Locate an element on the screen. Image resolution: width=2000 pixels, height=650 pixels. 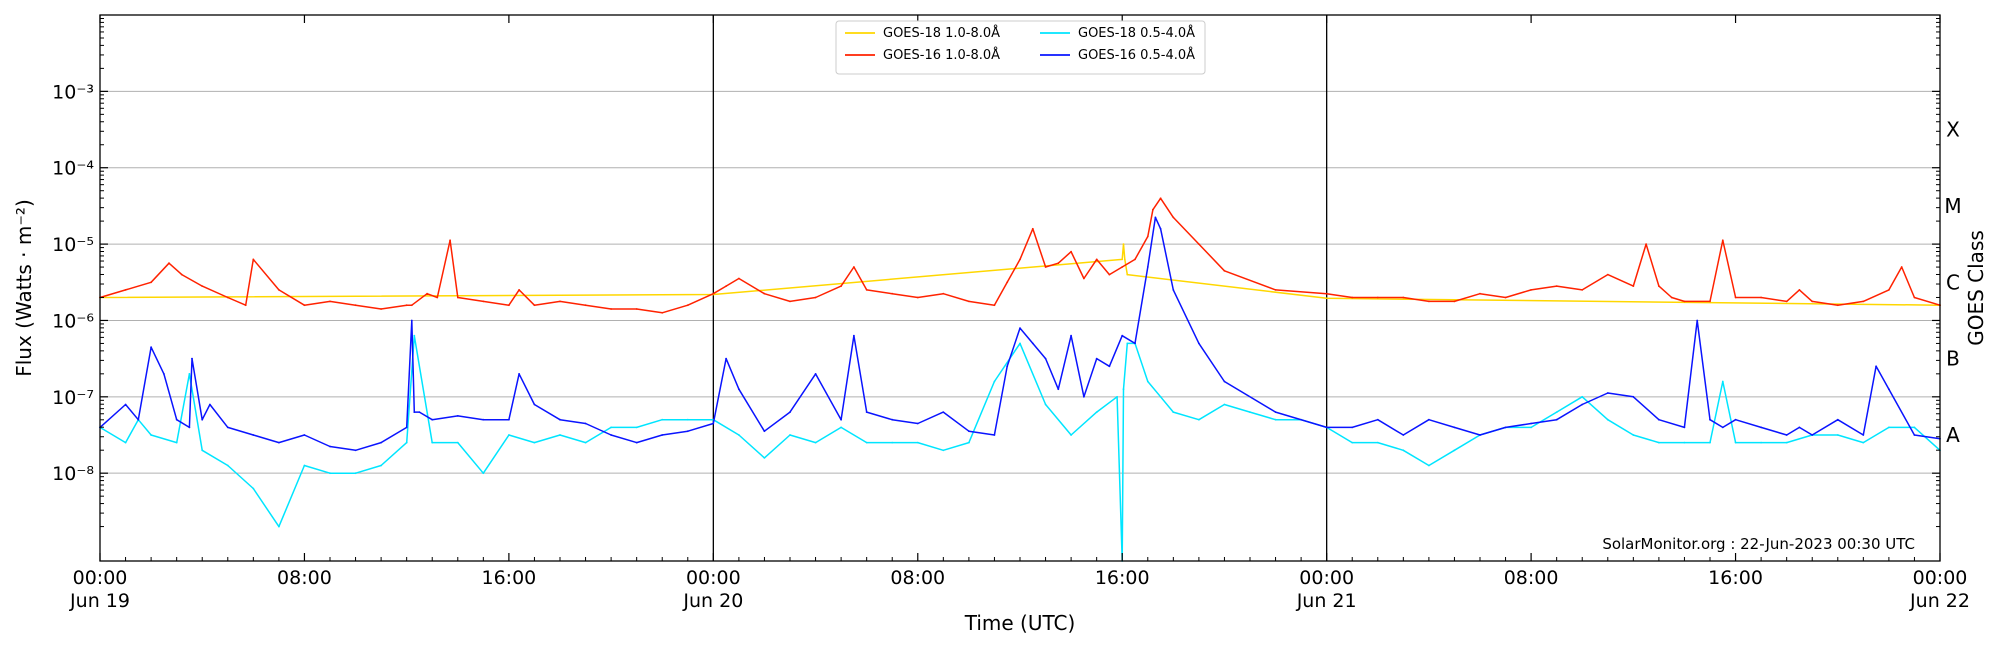
legend-box is located at coordinates (1020, 47).